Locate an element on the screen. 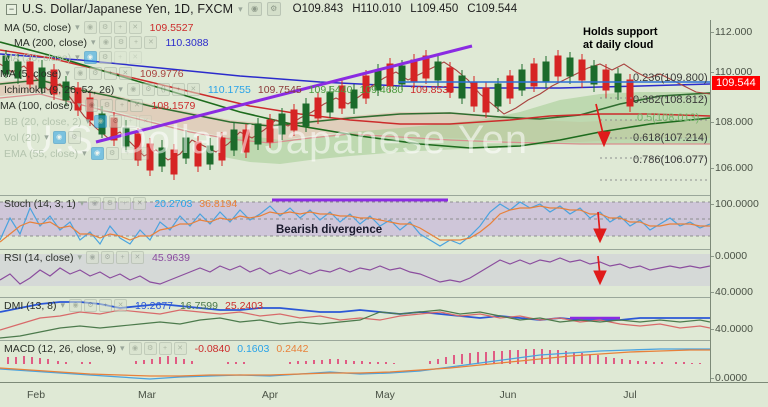 The image size is (768, 407). indicator-stoch-buttons: ◉ ⚙ + ✕ is located at coordinates (117, 203).